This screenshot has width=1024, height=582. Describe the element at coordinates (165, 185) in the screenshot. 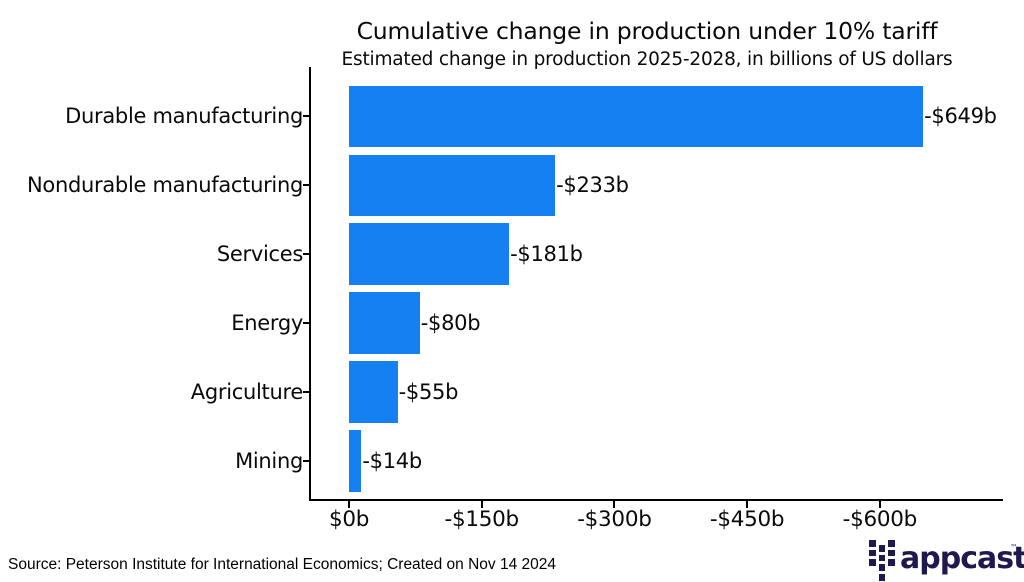

I see `category-label: Nondurable manufacturing` at that location.